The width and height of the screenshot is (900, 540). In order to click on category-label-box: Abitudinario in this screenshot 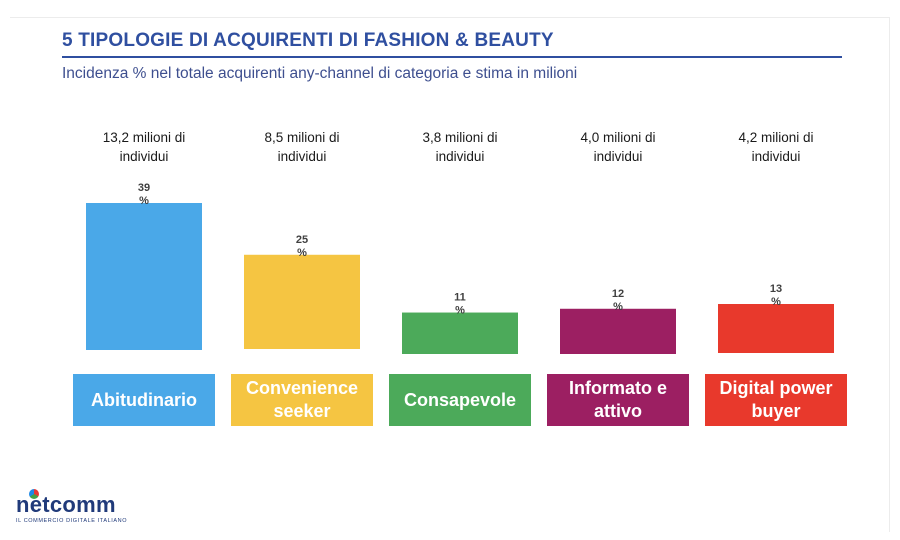, I will do `click(144, 400)`.